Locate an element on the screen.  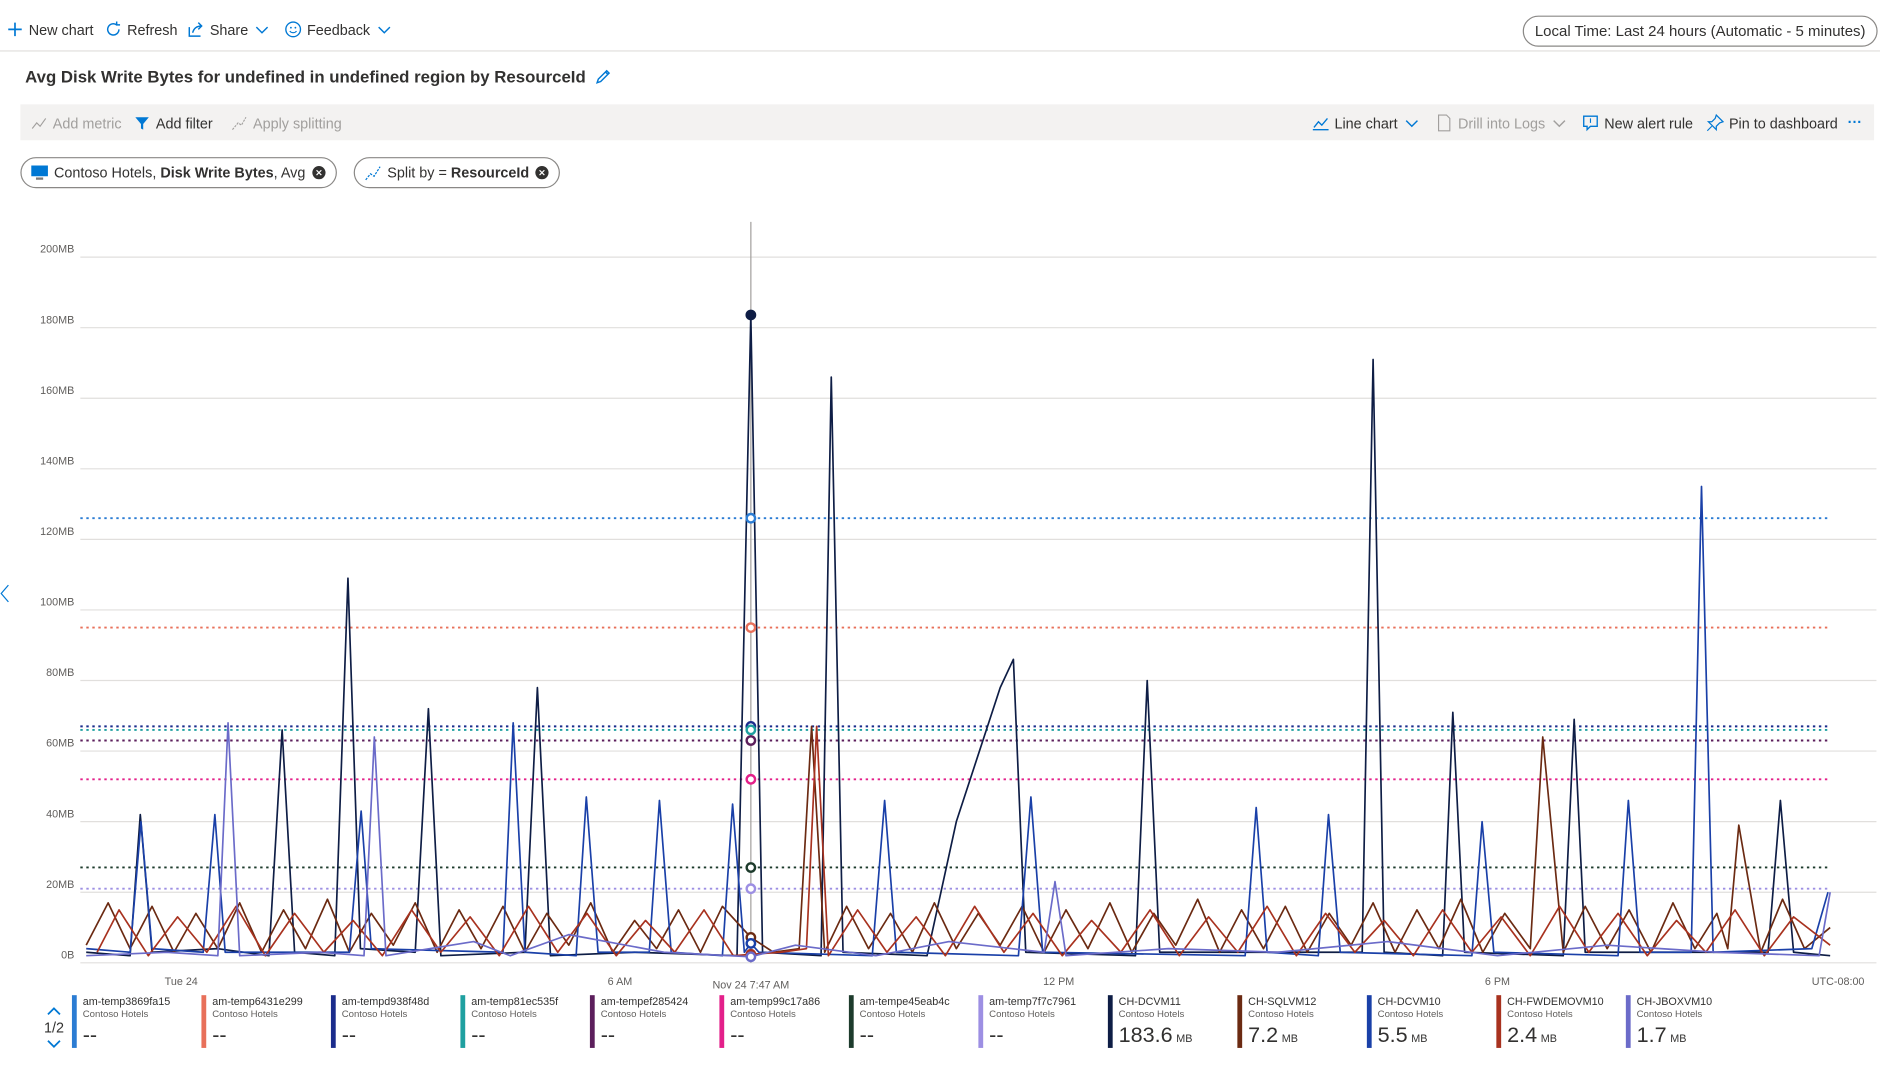
refresh-button: Refresh is located at coordinates (140, 29).